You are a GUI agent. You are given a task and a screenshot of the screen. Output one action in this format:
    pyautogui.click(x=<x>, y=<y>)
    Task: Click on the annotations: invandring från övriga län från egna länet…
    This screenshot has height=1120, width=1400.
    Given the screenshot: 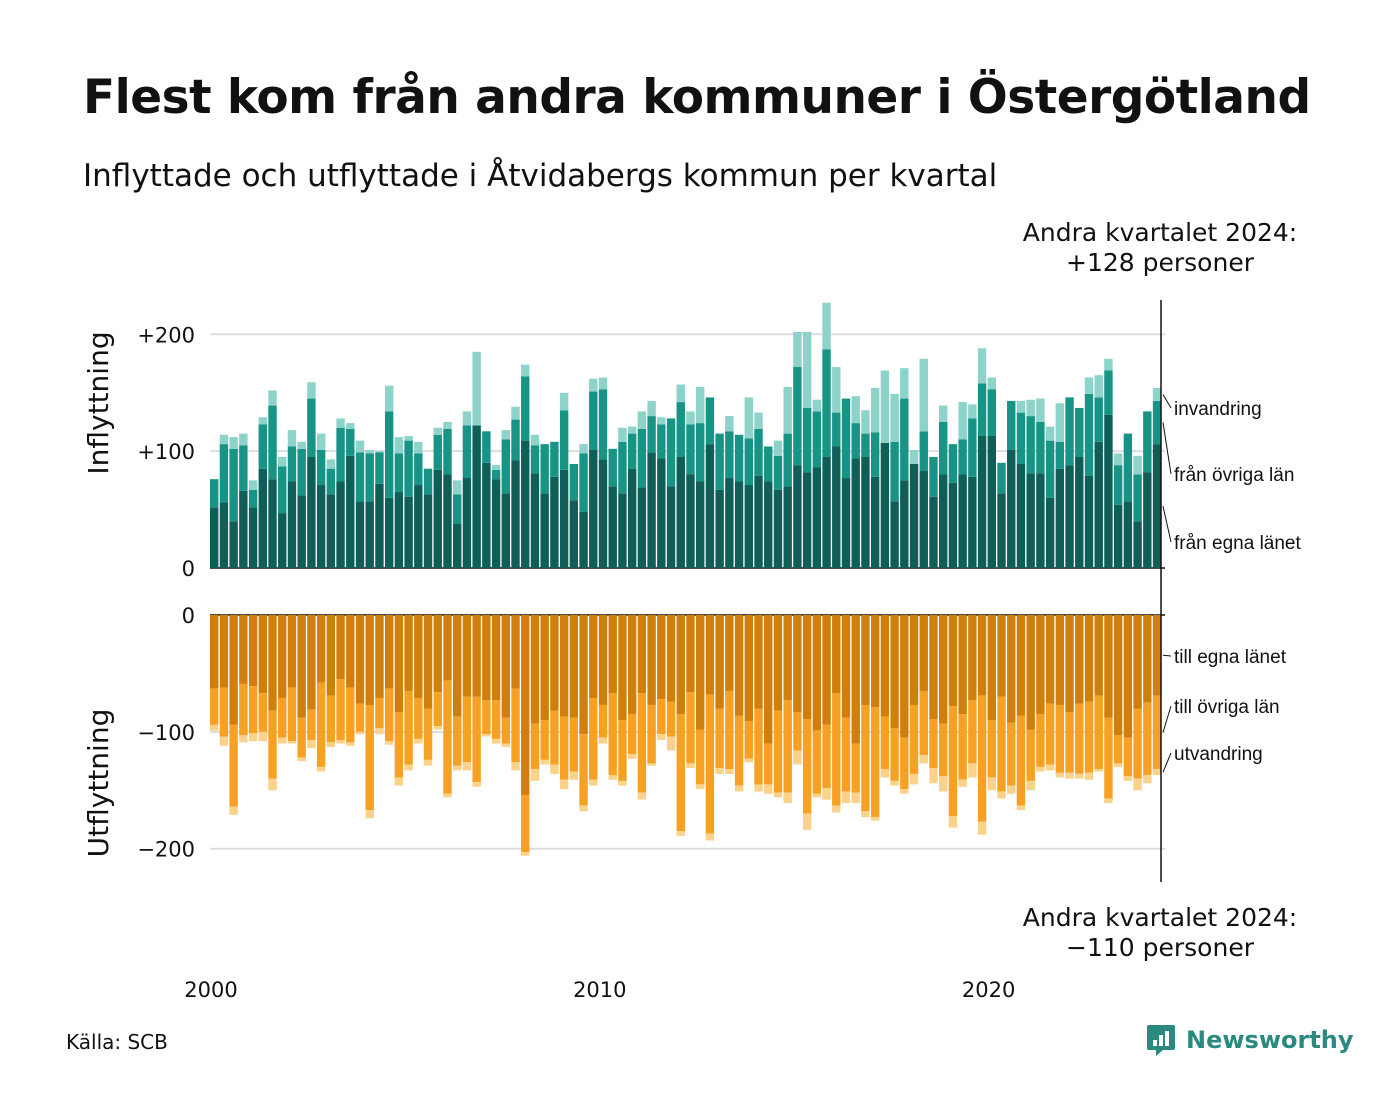 What is the action you would take?
    pyautogui.click(x=1230, y=591)
    